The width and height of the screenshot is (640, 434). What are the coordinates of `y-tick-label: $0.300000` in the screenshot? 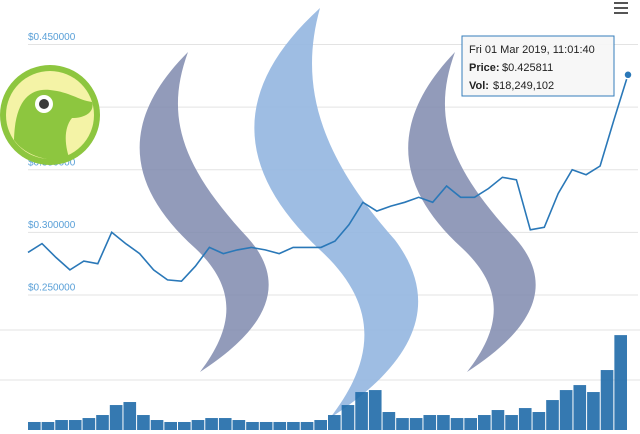 It's located at (52, 225).